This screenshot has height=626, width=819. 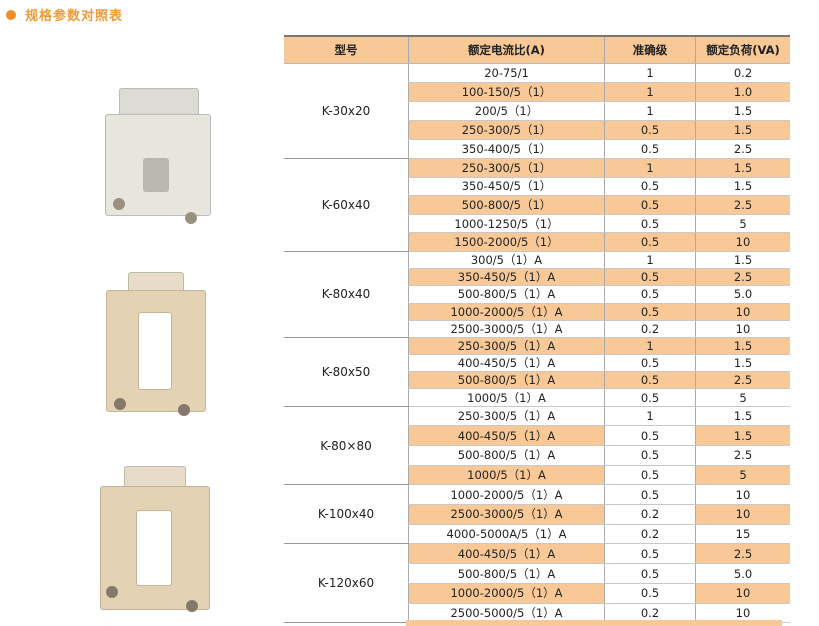 I want to click on ratio-cell: 100-150/5（1）, so click(x=506, y=92).